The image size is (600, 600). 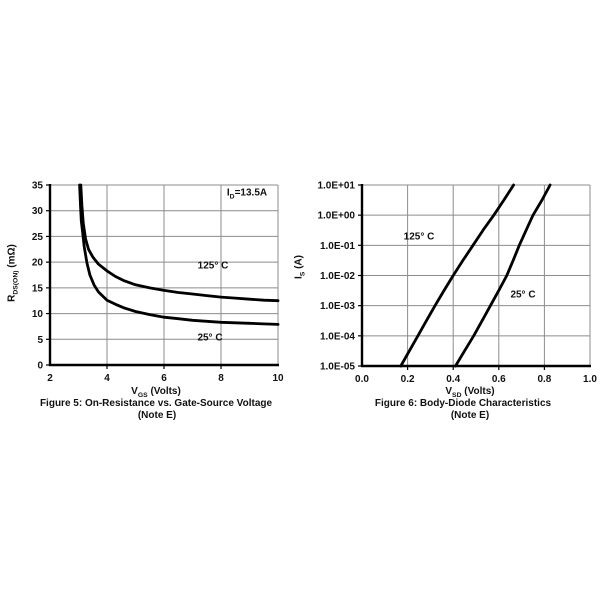 What do you see at coordinates (408, 379) in the screenshot?
I see `x-tick-label: 0.2` at bounding box center [408, 379].